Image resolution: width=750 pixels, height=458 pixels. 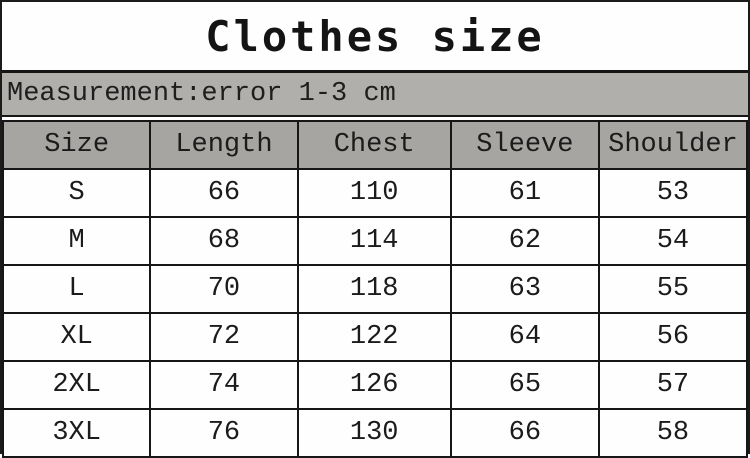 What do you see at coordinates (224, 241) in the screenshot?
I see `cell-length: 68` at bounding box center [224, 241].